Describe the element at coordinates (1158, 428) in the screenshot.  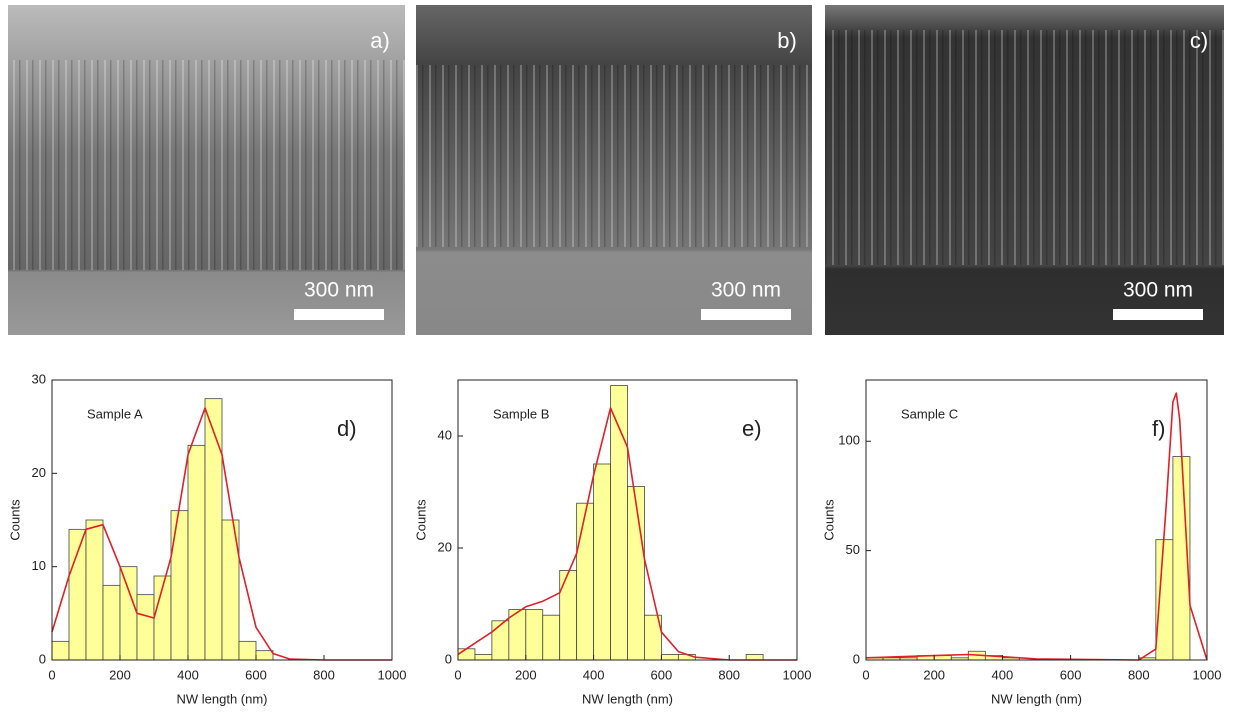
I see `panel-label: f)` at that location.